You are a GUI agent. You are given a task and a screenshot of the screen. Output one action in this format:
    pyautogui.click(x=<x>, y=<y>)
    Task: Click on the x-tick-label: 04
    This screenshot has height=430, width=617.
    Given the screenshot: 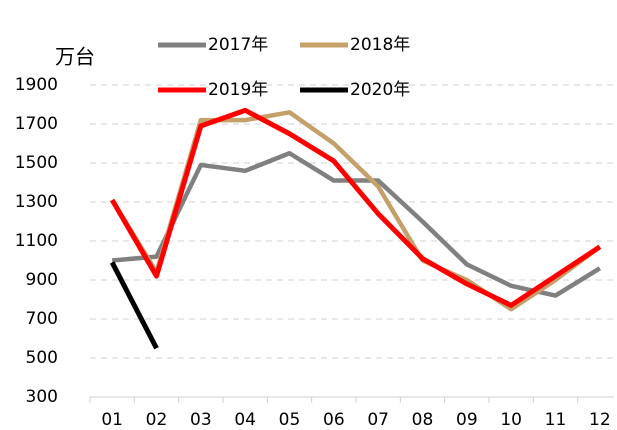 What is the action you would take?
    pyautogui.click(x=245, y=420)
    